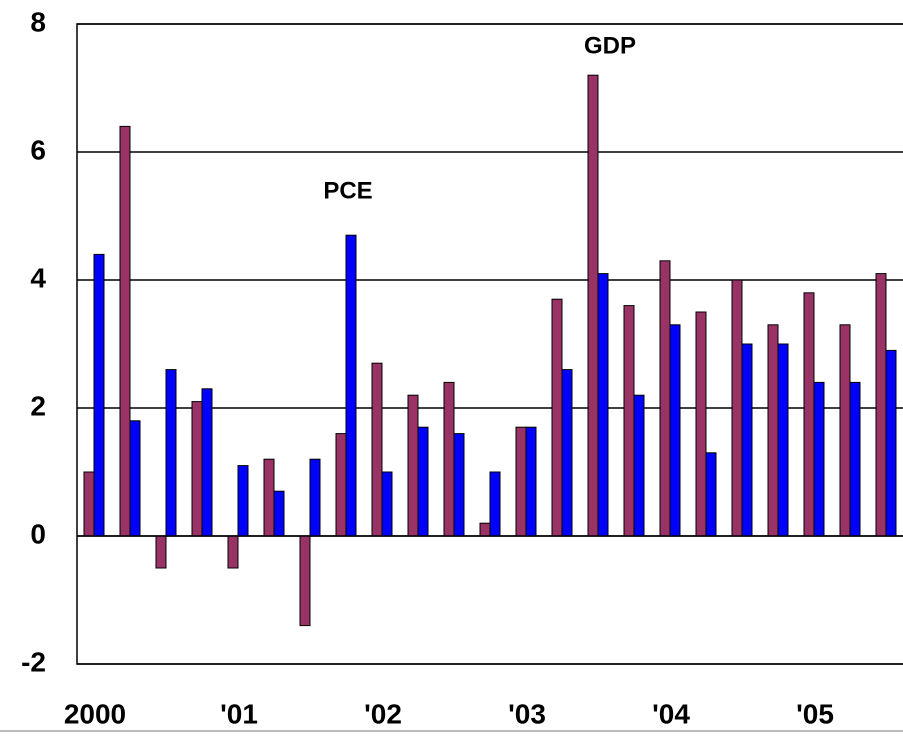  Describe the element at coordinates (239, 713) in the screenshot. I see `x-tick-label: '01` at that location.